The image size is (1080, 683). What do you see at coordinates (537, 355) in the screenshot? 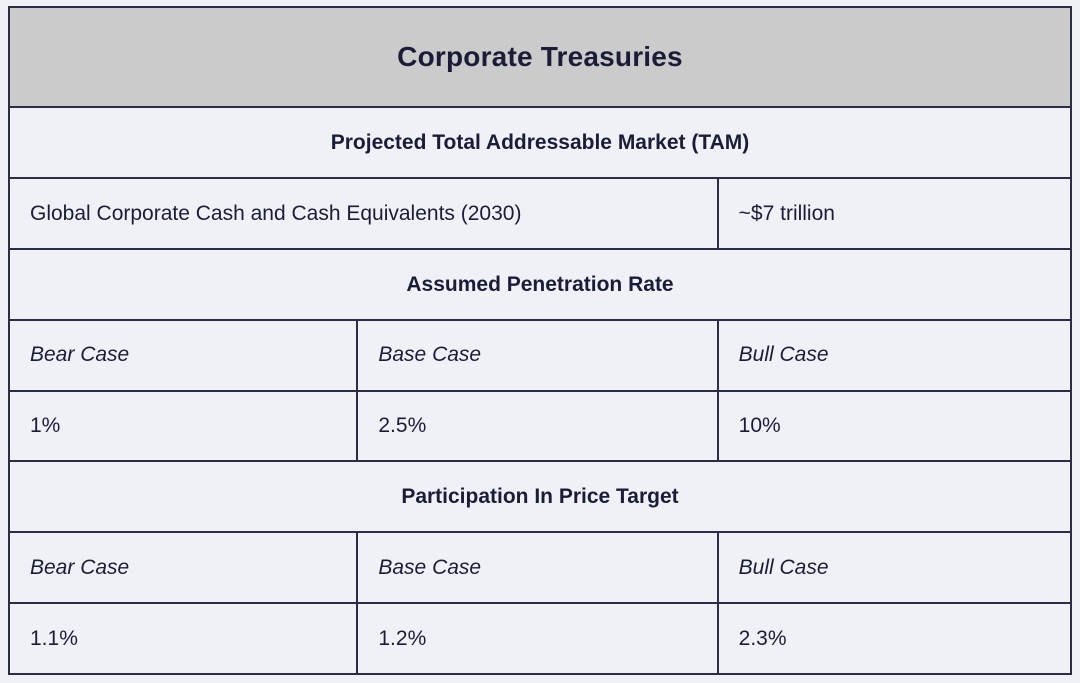
I see `penetration-base-case-label: Base Case` at bounding box center [537, 355].